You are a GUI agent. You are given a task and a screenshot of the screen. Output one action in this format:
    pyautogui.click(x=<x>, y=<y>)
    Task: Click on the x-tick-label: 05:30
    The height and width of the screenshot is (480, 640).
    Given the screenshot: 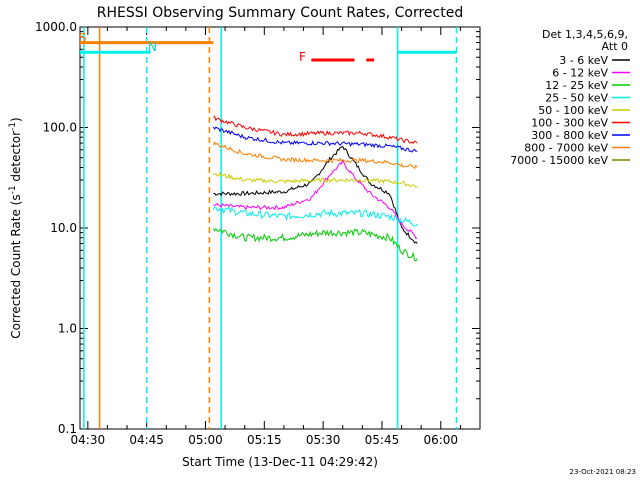 What is the action you would take?
    pyautogui.click(x=323, y=440)
    